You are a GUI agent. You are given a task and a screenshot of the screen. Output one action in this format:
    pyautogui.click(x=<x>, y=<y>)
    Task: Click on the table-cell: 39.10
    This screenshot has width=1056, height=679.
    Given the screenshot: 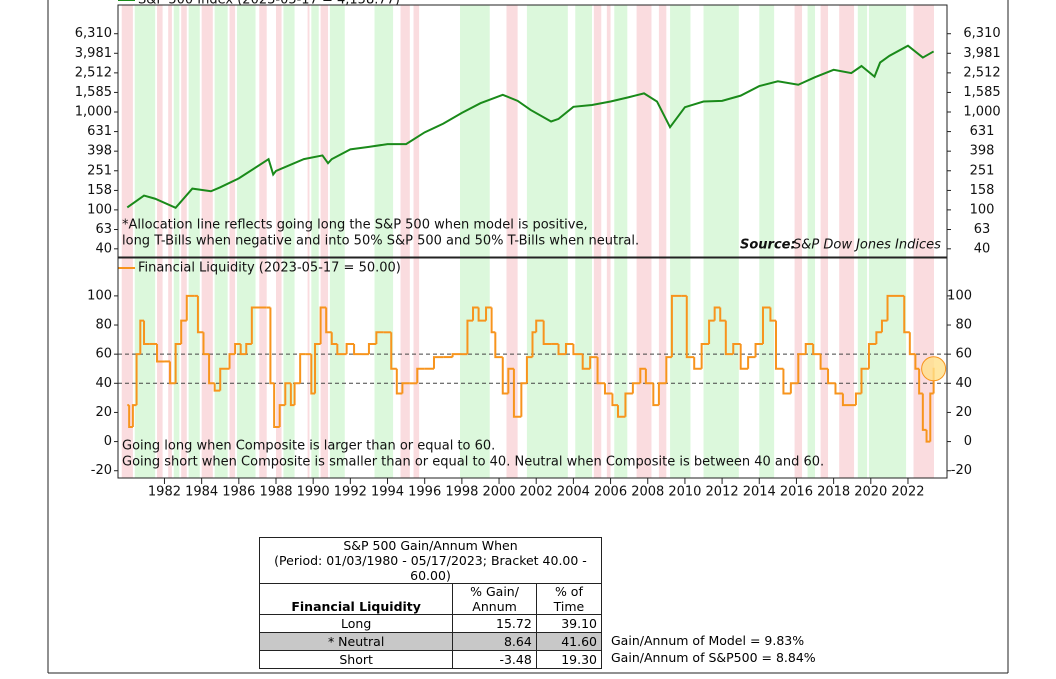 What is the action you would take?
    pyautogui.click(x=569, y=623)
    